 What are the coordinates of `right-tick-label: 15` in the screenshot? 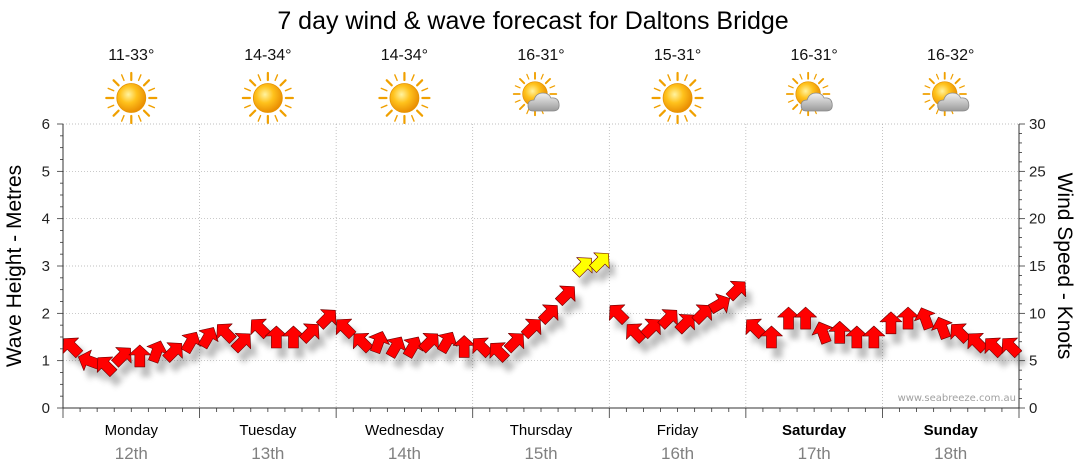 It's located at (1037, 266).